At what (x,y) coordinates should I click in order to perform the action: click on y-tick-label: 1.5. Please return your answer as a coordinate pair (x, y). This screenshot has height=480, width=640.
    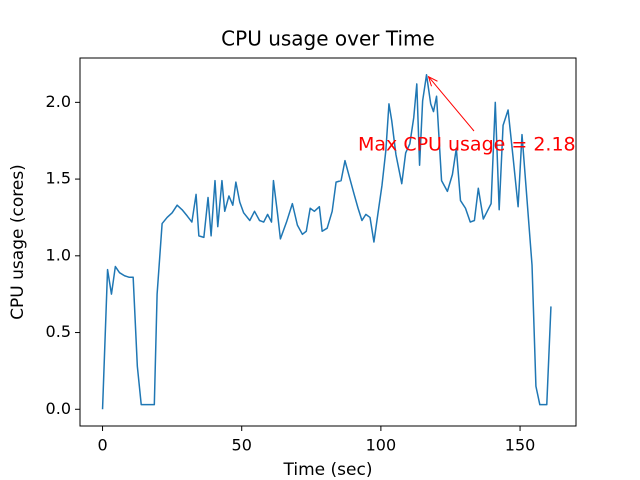
    Looking at the image, I should click on (58, 178).